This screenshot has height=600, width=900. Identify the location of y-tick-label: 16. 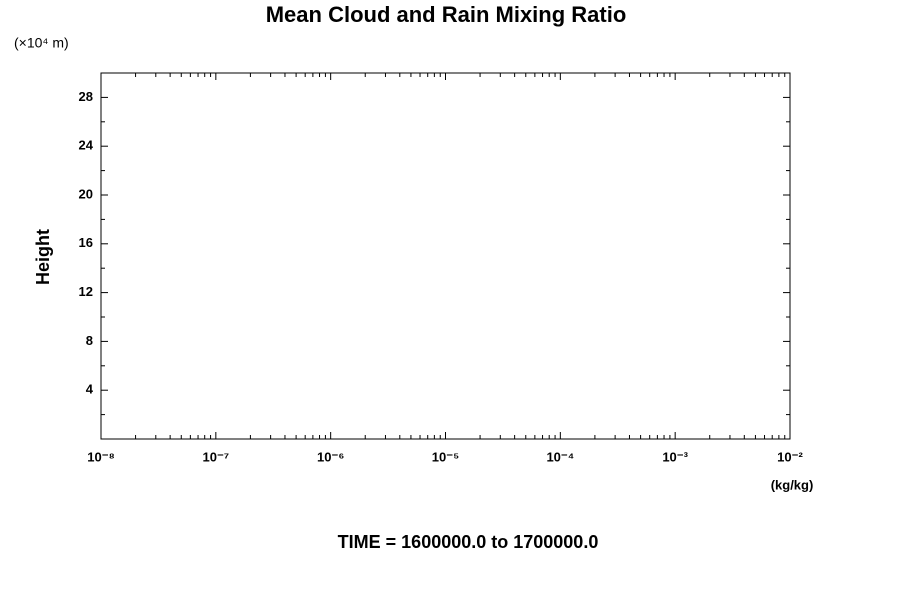
(86, 242).